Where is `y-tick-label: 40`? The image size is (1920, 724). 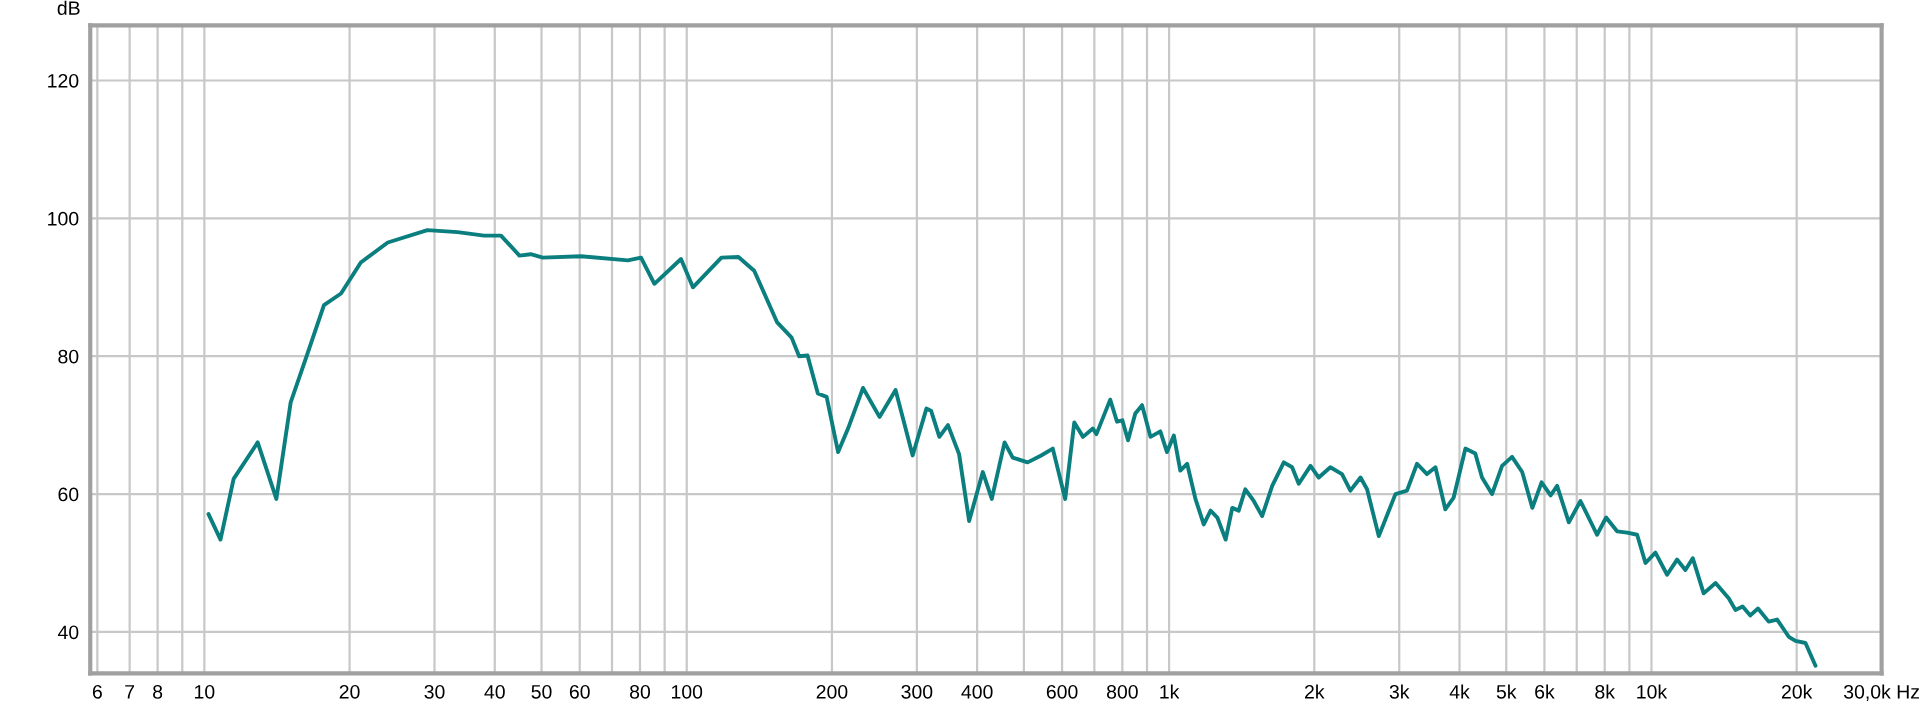 y-tick-label: 40 is located at coordinates (68, 632).